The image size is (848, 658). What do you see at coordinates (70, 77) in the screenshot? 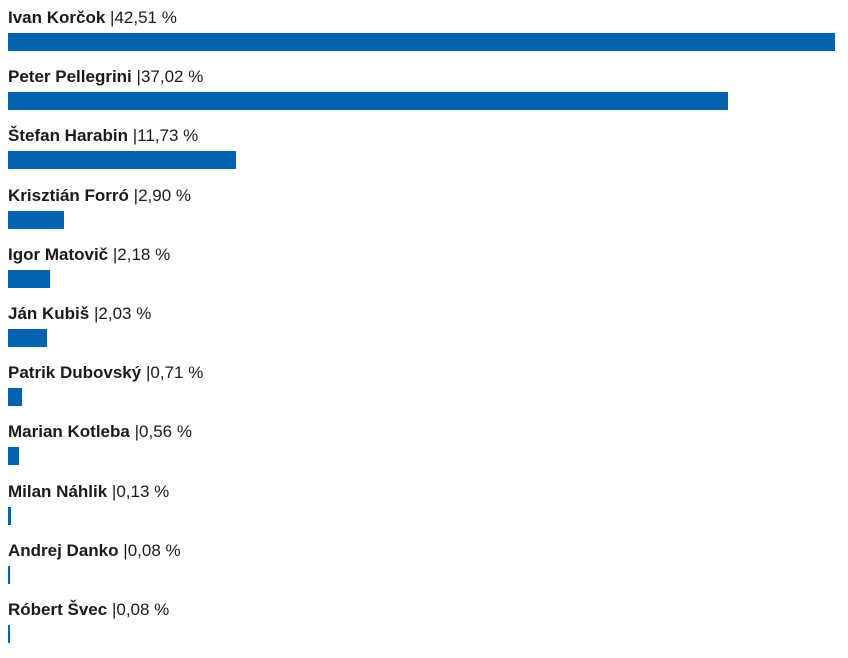
I see `candidate-name: Peter Pellegrini` at bounding box center [70, 77].